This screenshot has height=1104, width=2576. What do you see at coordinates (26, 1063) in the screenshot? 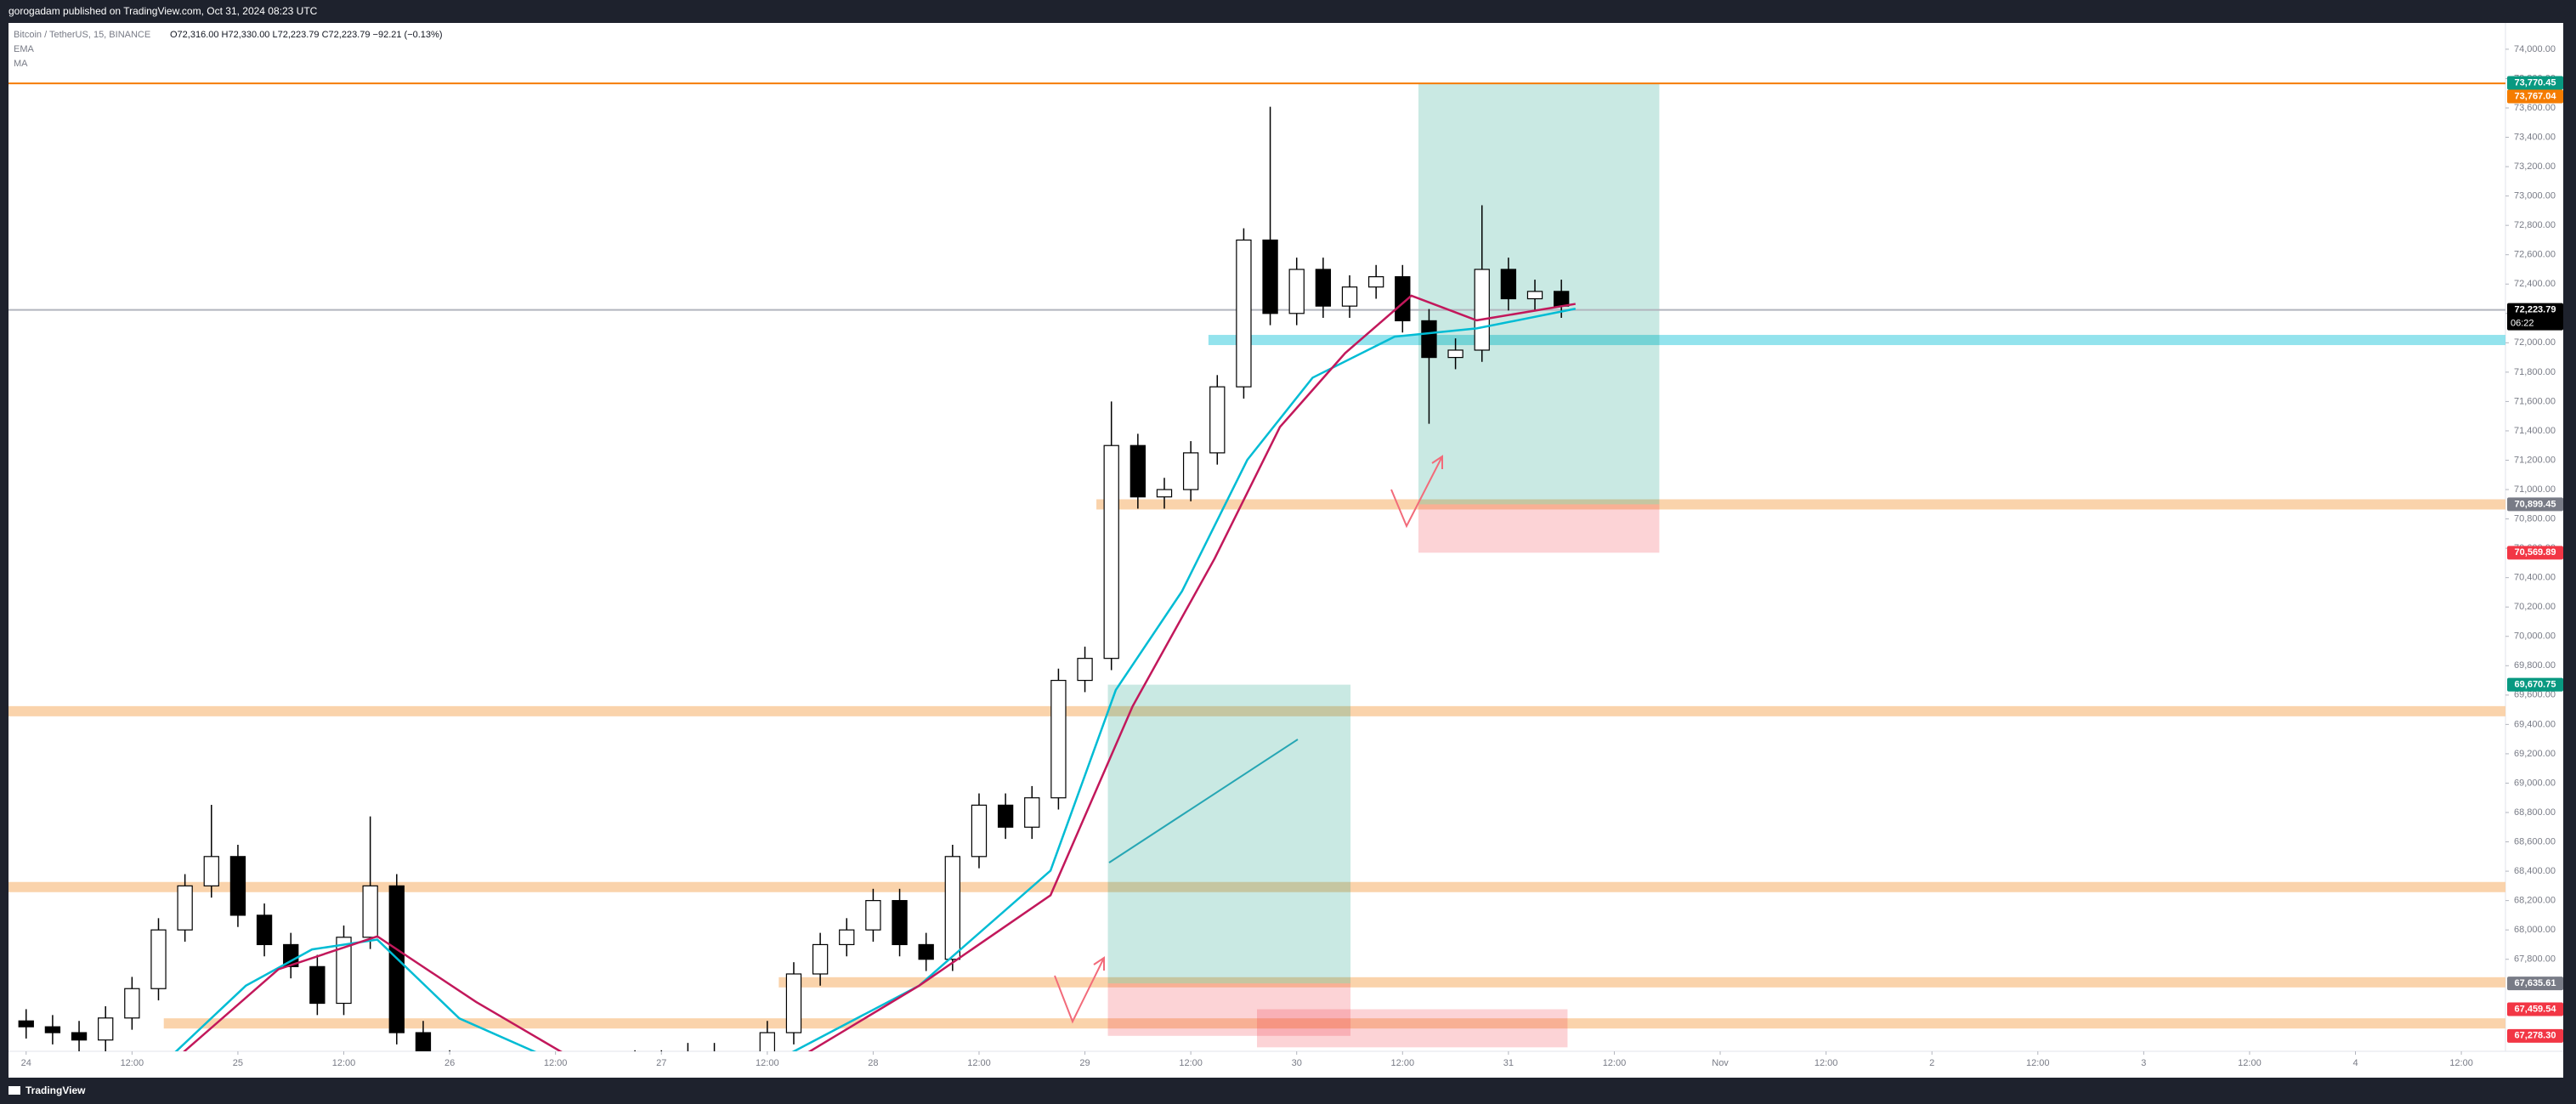
I see `x-tick-label: 24` at bounding box center [26, 1063].